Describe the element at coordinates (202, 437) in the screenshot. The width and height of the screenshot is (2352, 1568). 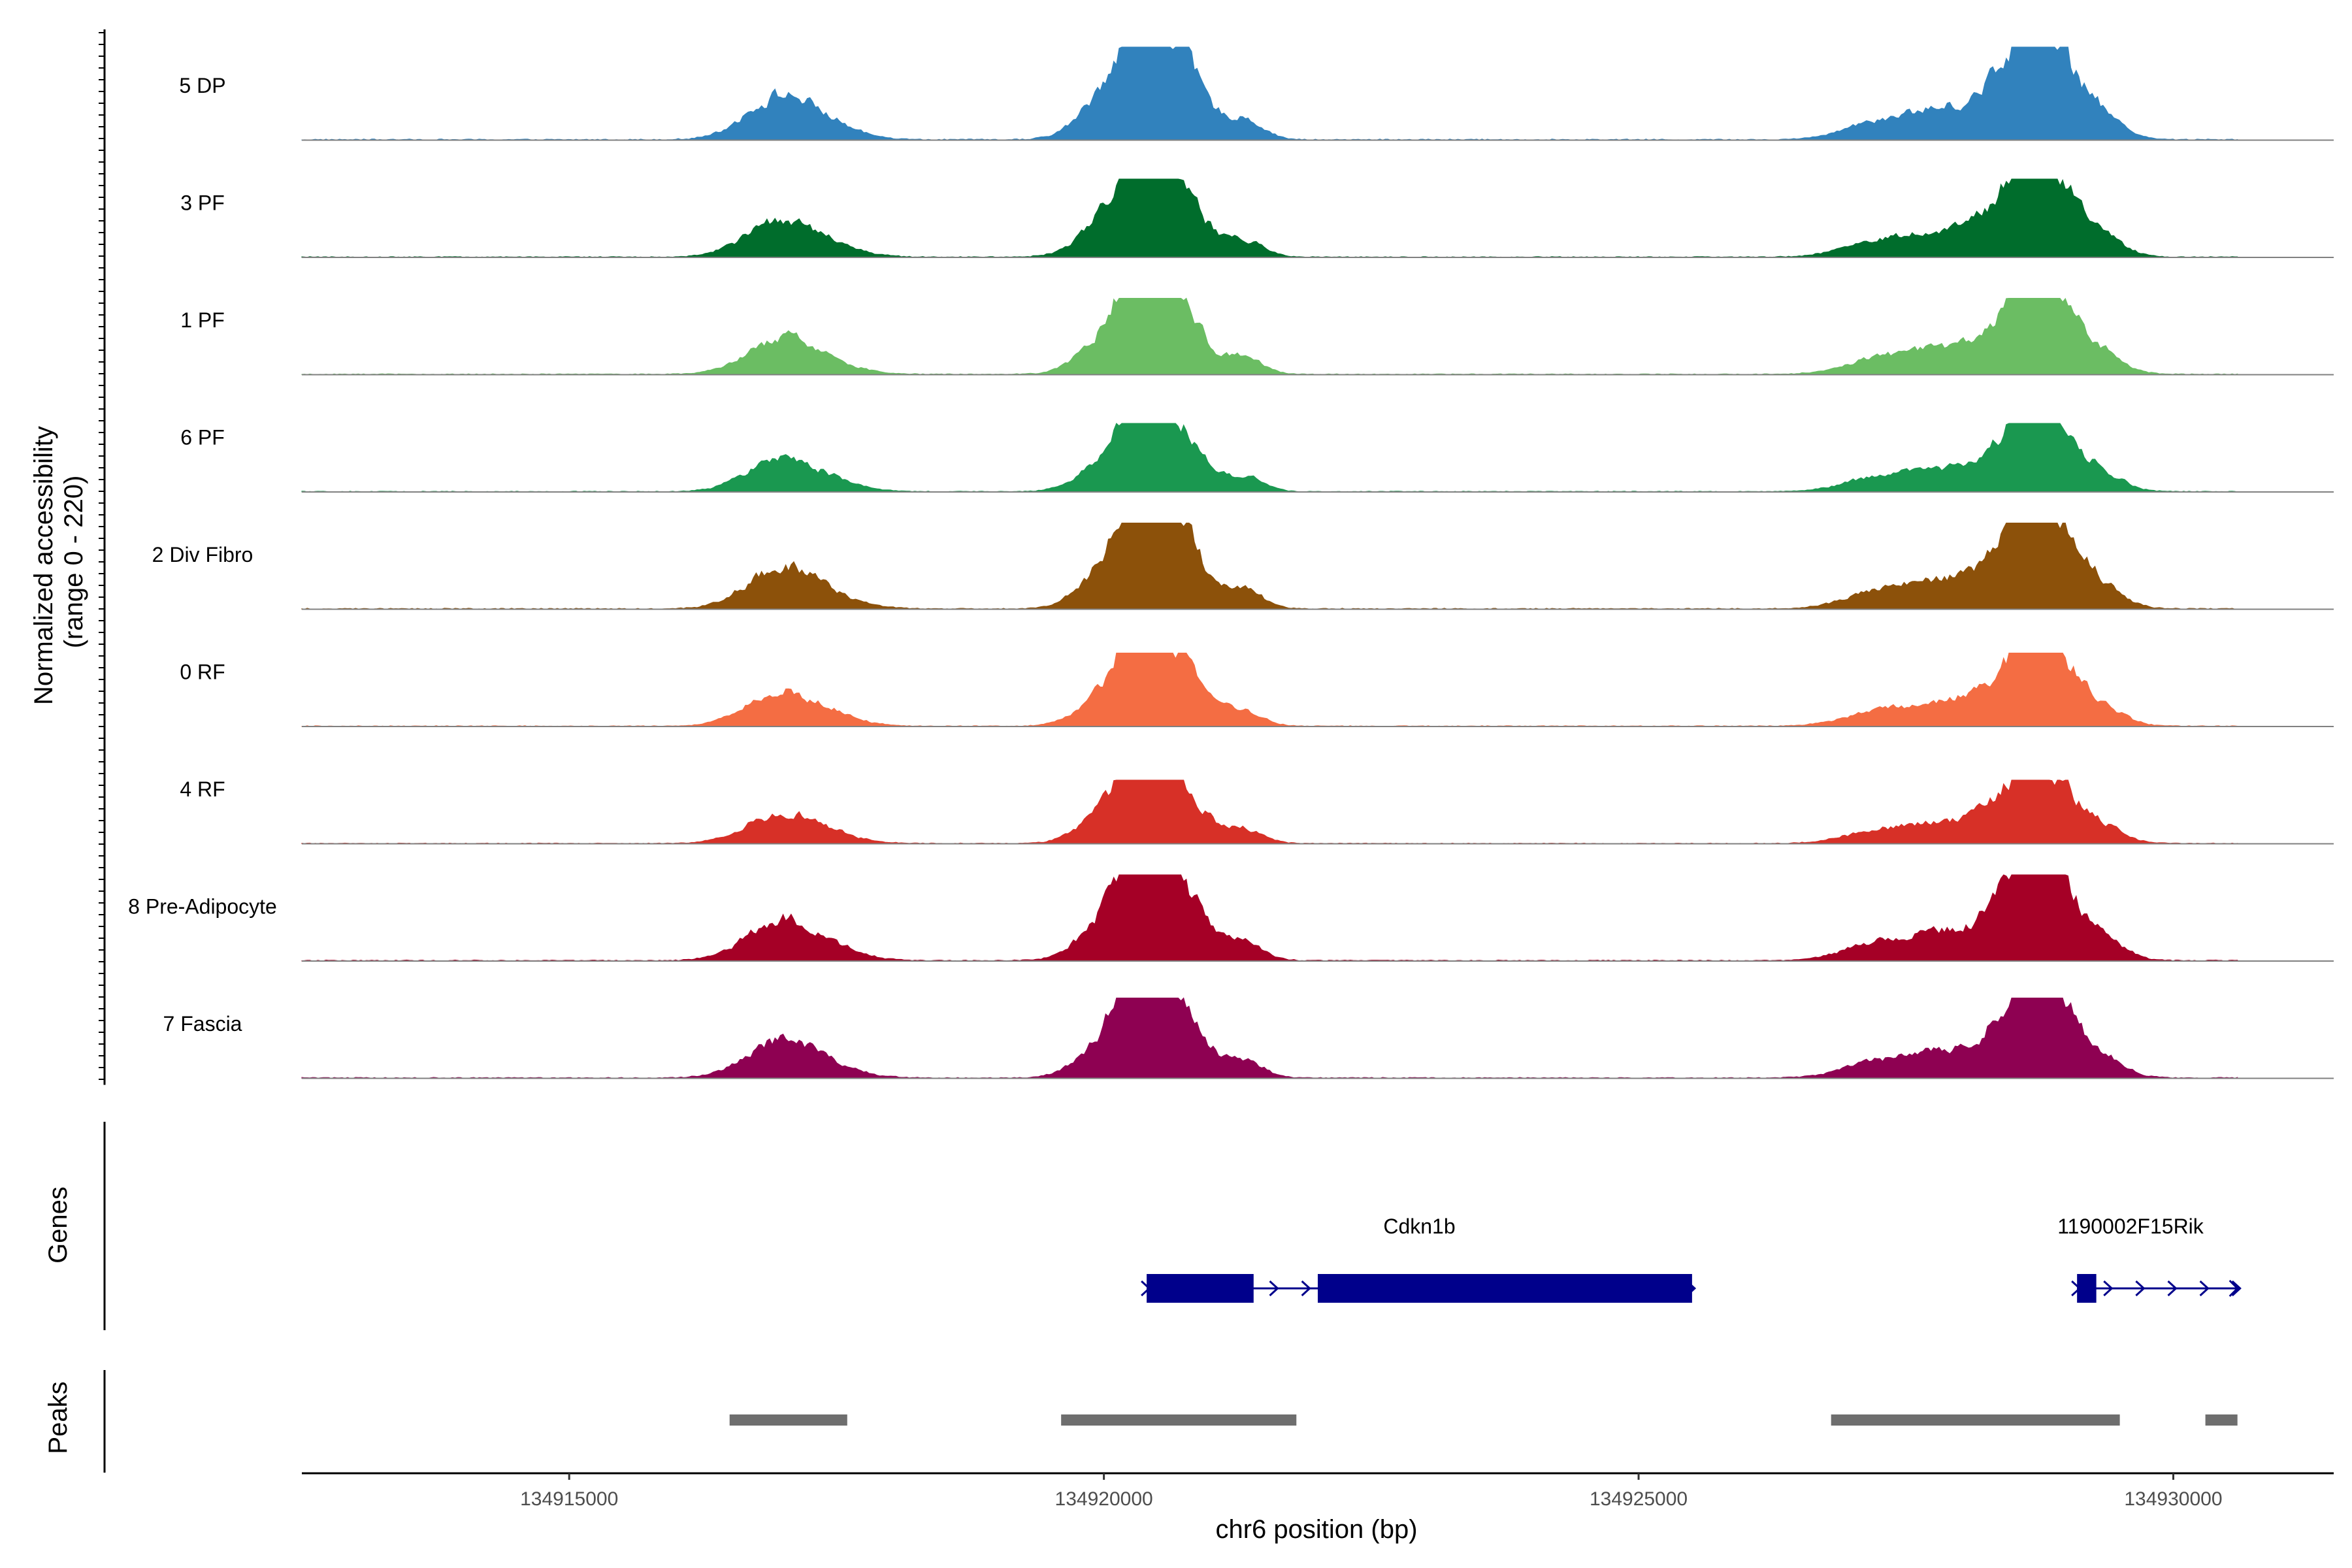
I see `track-label: 6 PF` at that location.